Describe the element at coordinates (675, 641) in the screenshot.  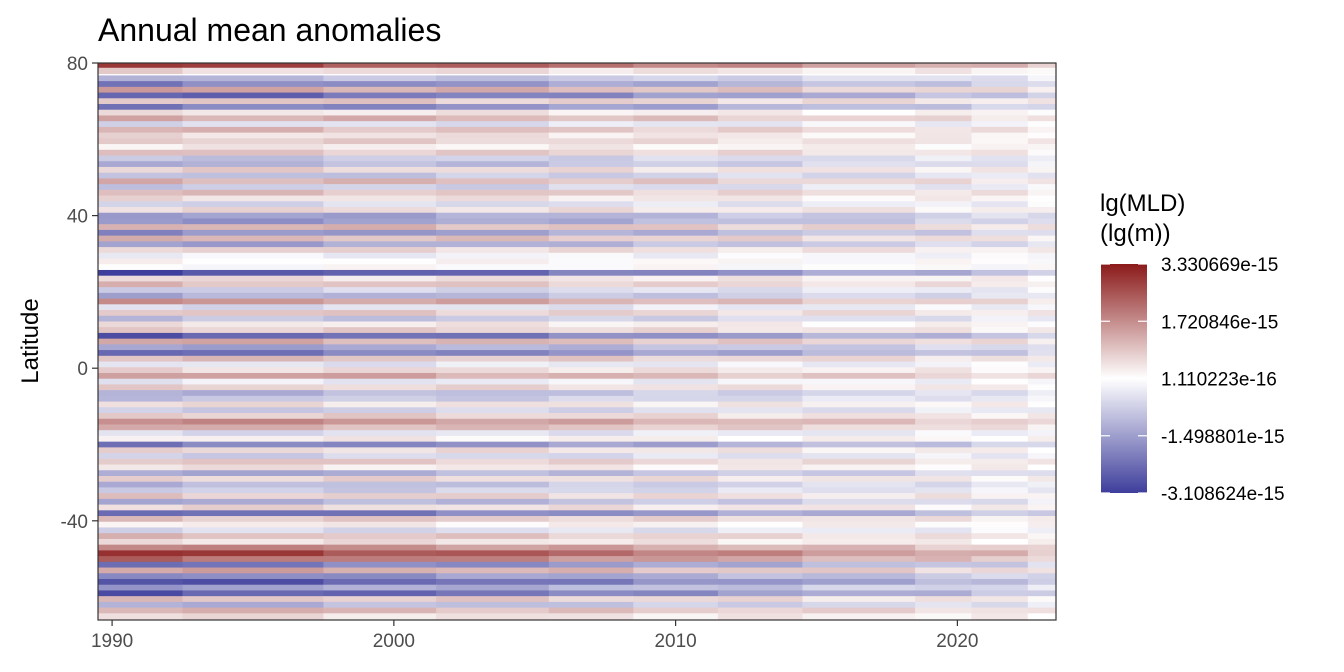
I see `x-tick-label: 2010` at that location.